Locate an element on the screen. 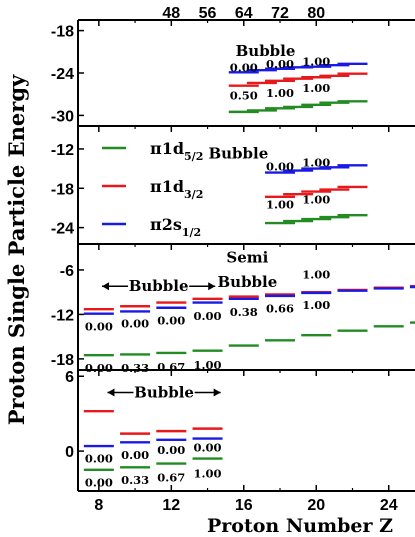 The image size is (415, 537). top-tick-label: 72 is located at coordinates (280, 13).